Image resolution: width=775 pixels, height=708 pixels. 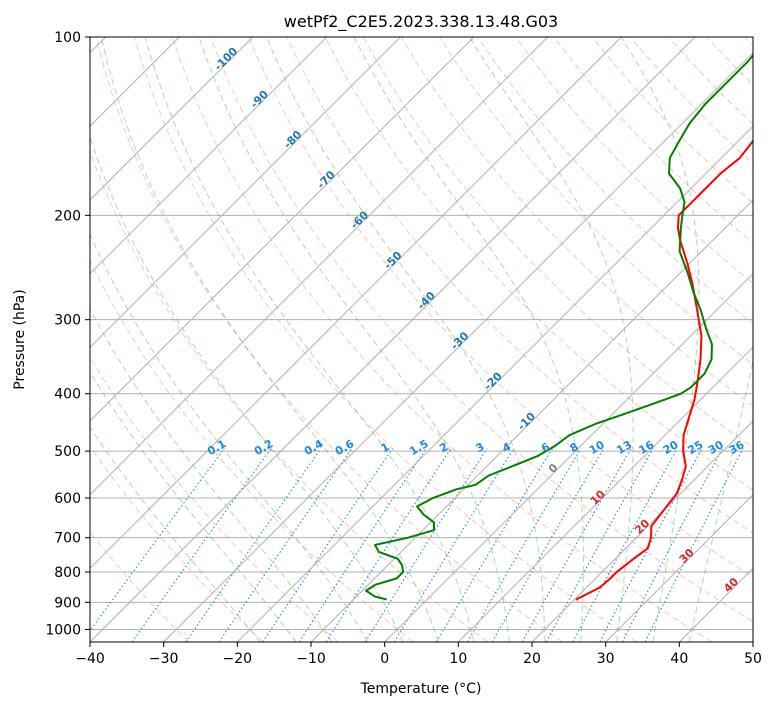 What do you see at coordinates (687, 556) in the screenshot?
I see `isotherm-label: 30` at bounding box center [687, 556].